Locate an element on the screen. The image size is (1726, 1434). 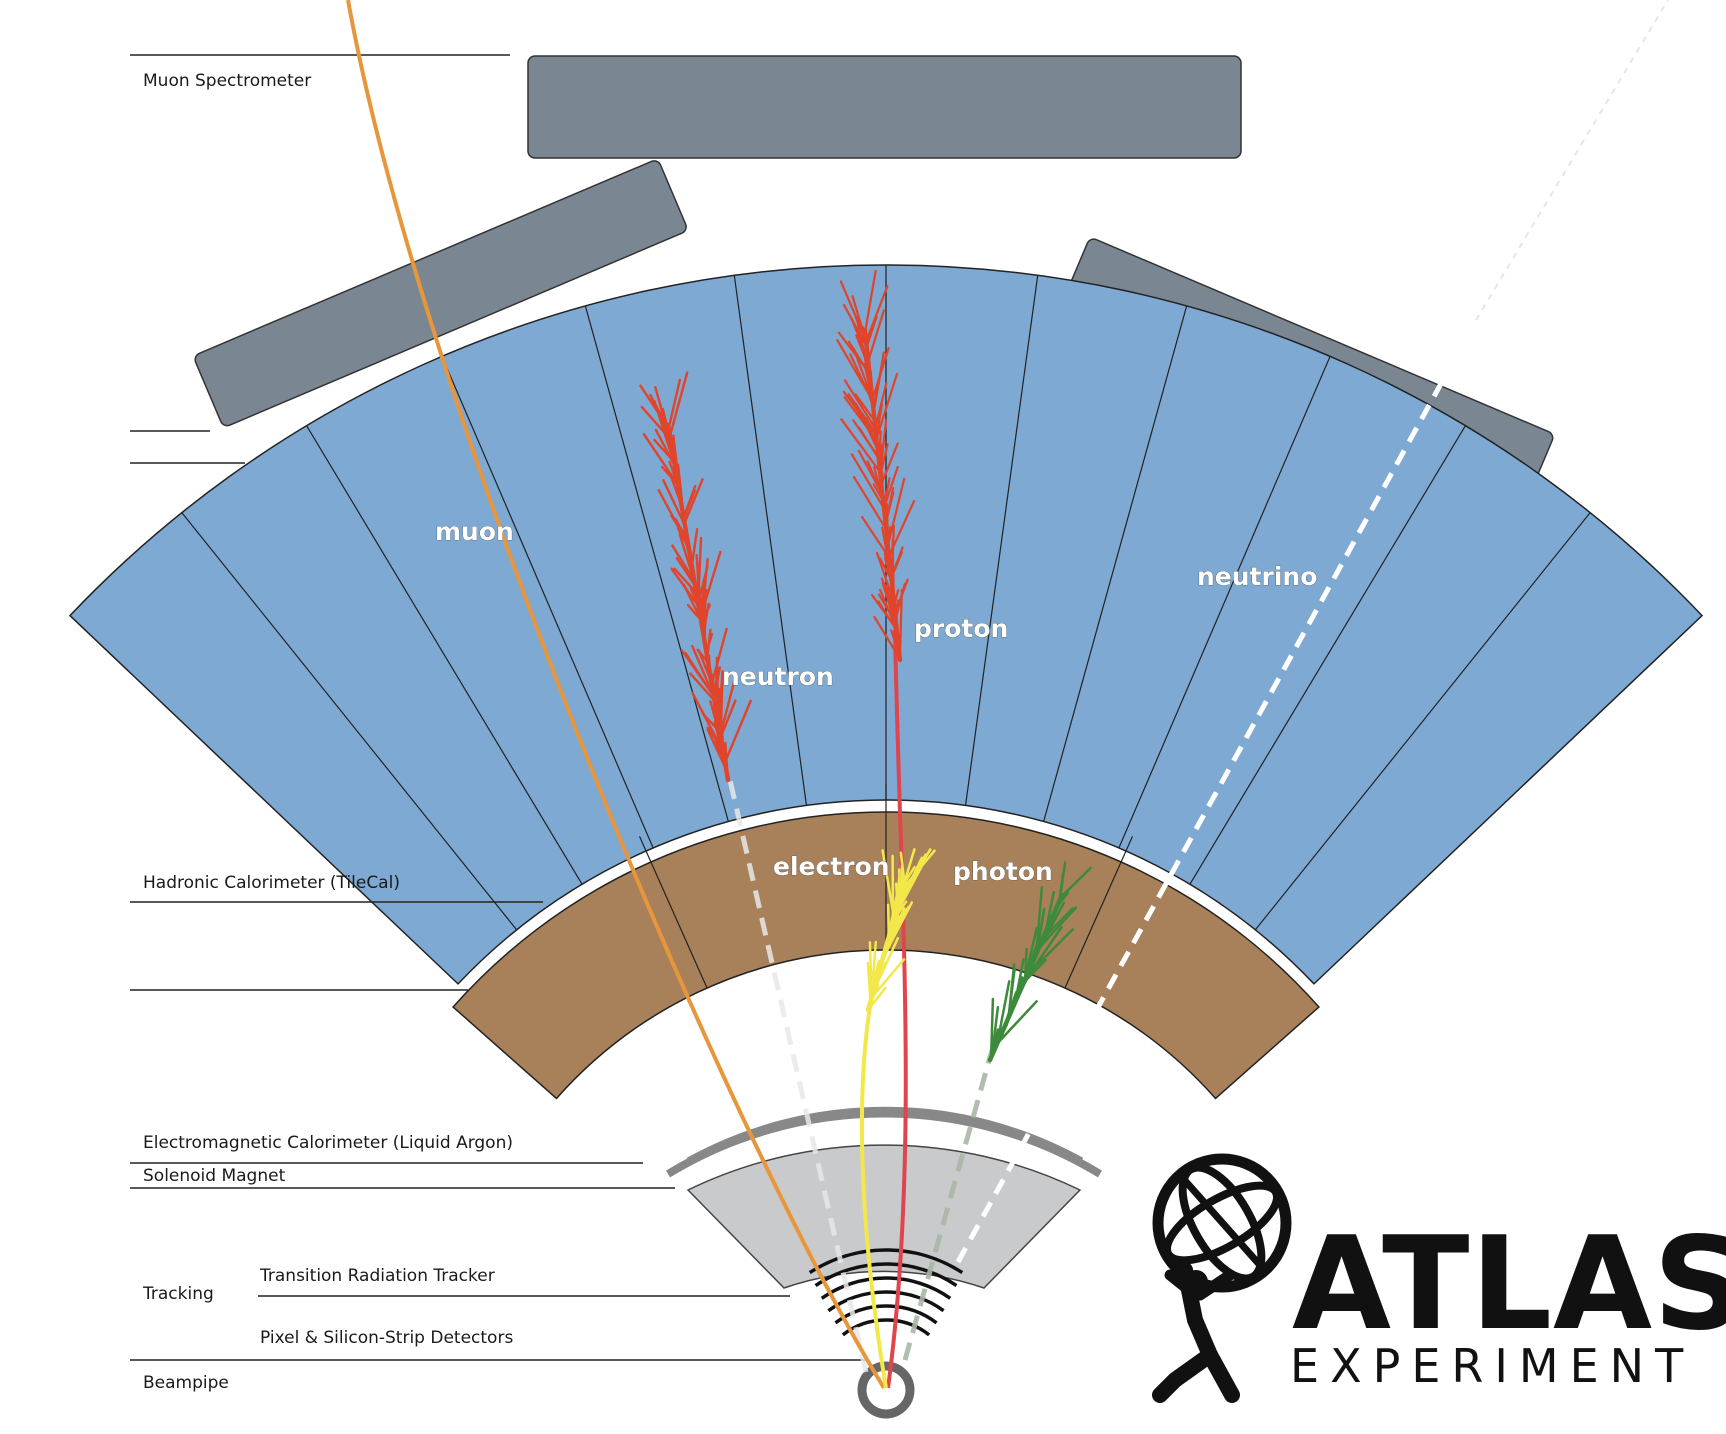
label-solenoid: Solenoid Magnet is located at coordinates (214, 1176).